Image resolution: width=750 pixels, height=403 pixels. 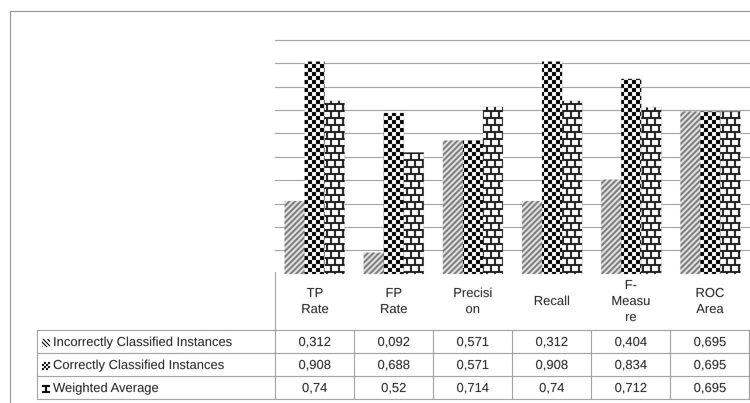 I want to click on legend-label: Incorrectly Classified Instances, so click(x=157, y=341).